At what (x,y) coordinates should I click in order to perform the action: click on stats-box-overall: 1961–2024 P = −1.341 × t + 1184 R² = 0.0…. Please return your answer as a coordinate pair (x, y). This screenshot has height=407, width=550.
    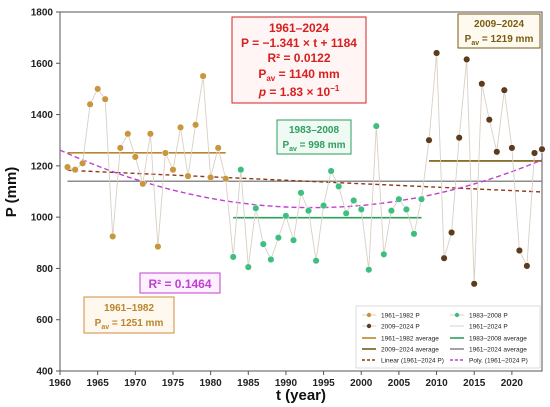
    Looking at the image, I should click on (299, 60).